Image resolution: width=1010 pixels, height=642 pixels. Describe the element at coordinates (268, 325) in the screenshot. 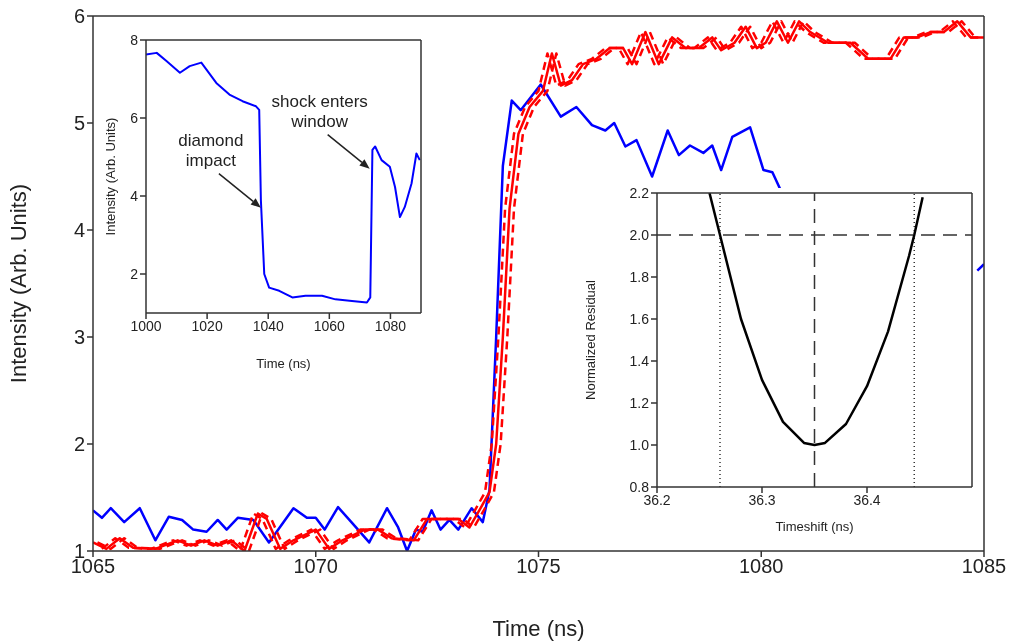

I see `x-tick-label: 1040` at that location.